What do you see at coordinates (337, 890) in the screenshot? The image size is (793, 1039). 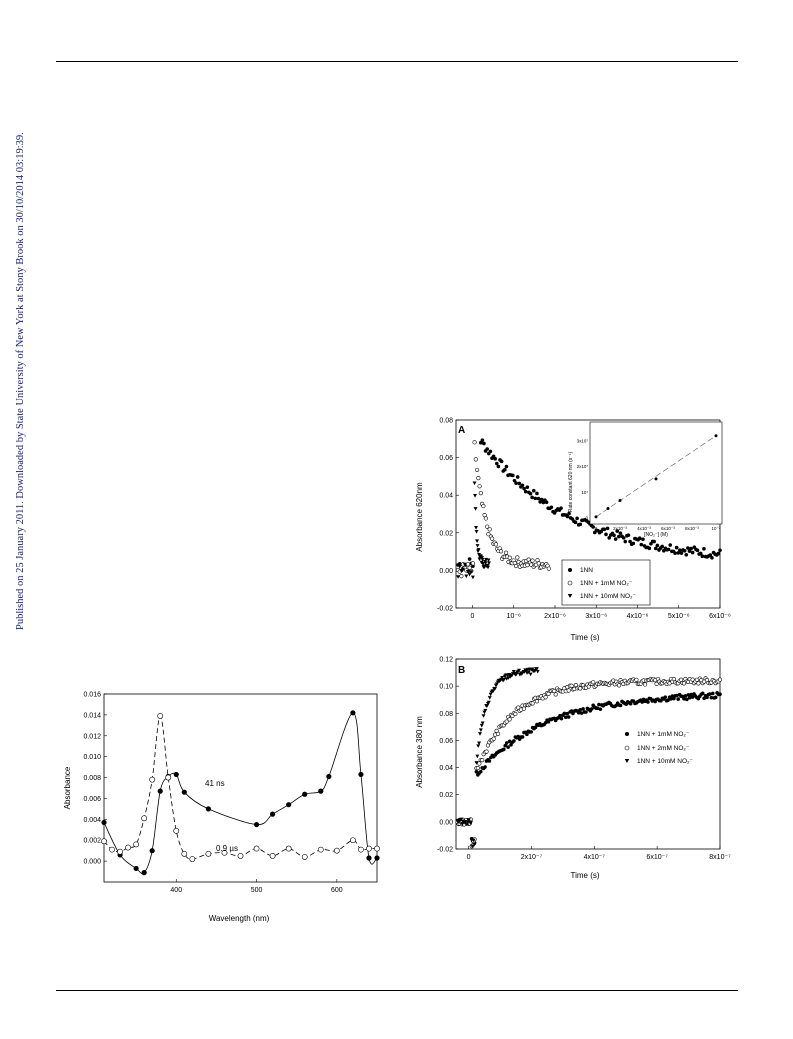 I see `spectra-xtick-label: 600` at bounding box center [337, 890].